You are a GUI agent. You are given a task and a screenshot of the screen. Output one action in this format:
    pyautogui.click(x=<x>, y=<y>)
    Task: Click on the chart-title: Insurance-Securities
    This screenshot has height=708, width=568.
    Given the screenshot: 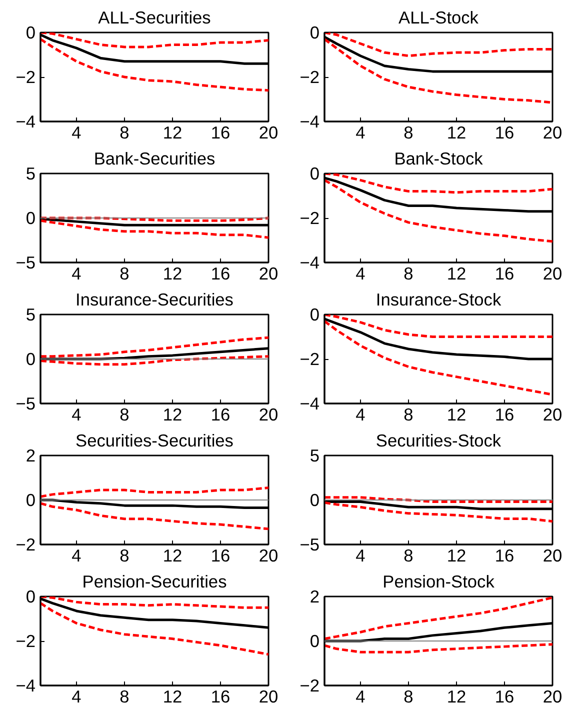 What is the action you would take?
    pyautogui.click(x=155, y=300)
    